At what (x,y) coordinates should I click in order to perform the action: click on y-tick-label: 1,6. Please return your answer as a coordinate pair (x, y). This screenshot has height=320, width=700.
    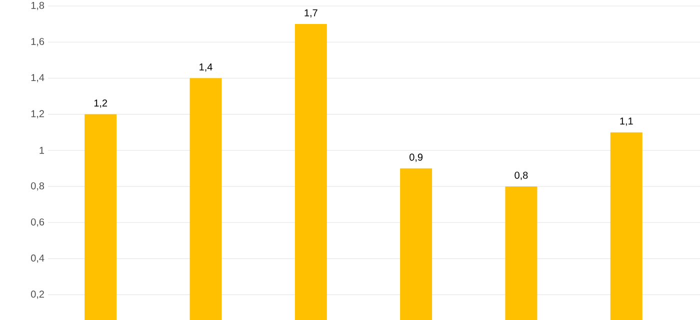
    Looking at the image, I should click on (37, 42).